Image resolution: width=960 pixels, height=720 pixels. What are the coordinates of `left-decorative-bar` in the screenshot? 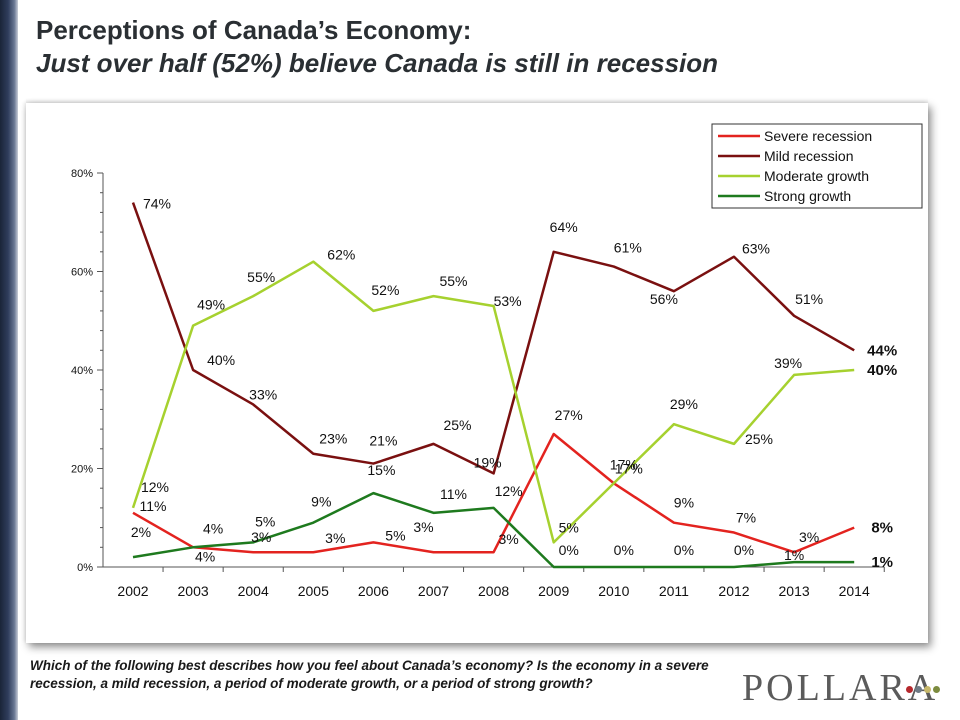 It's located at (9, 360).